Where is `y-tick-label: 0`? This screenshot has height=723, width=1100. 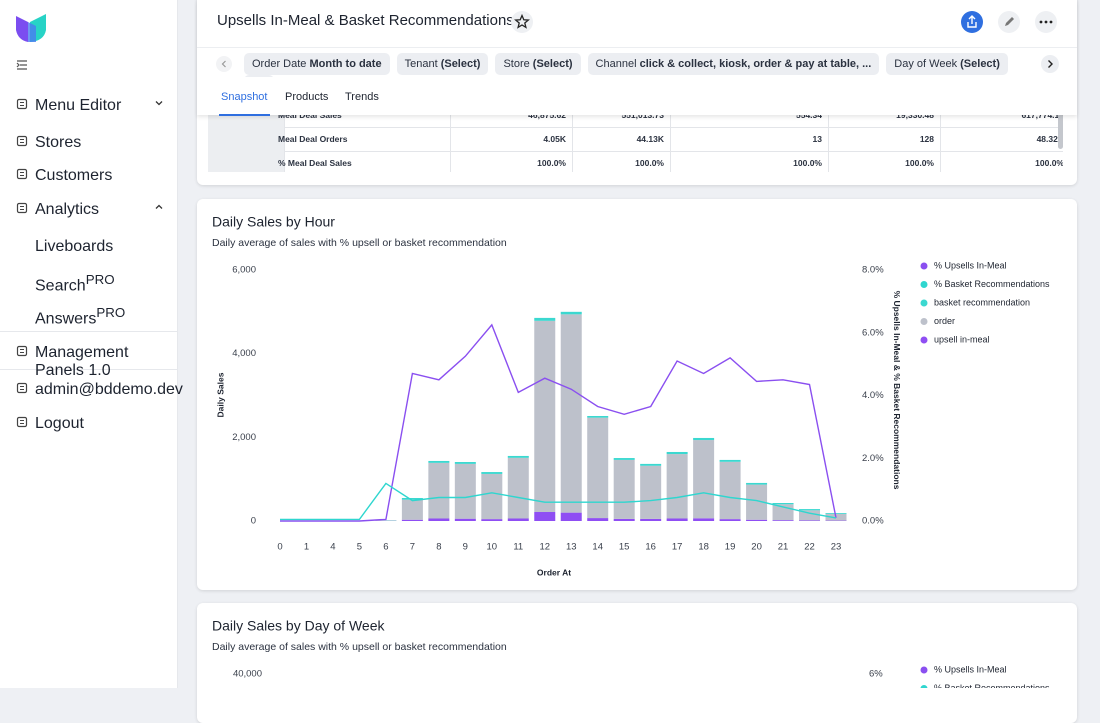
y-tick-label: 0 is located at coordinates (253, 521).